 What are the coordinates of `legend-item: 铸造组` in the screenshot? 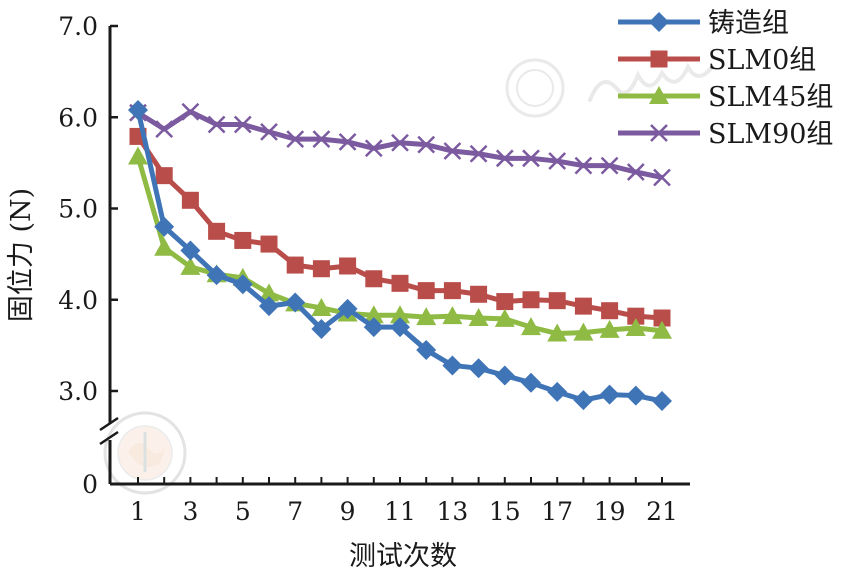 It's located at (703, 23).